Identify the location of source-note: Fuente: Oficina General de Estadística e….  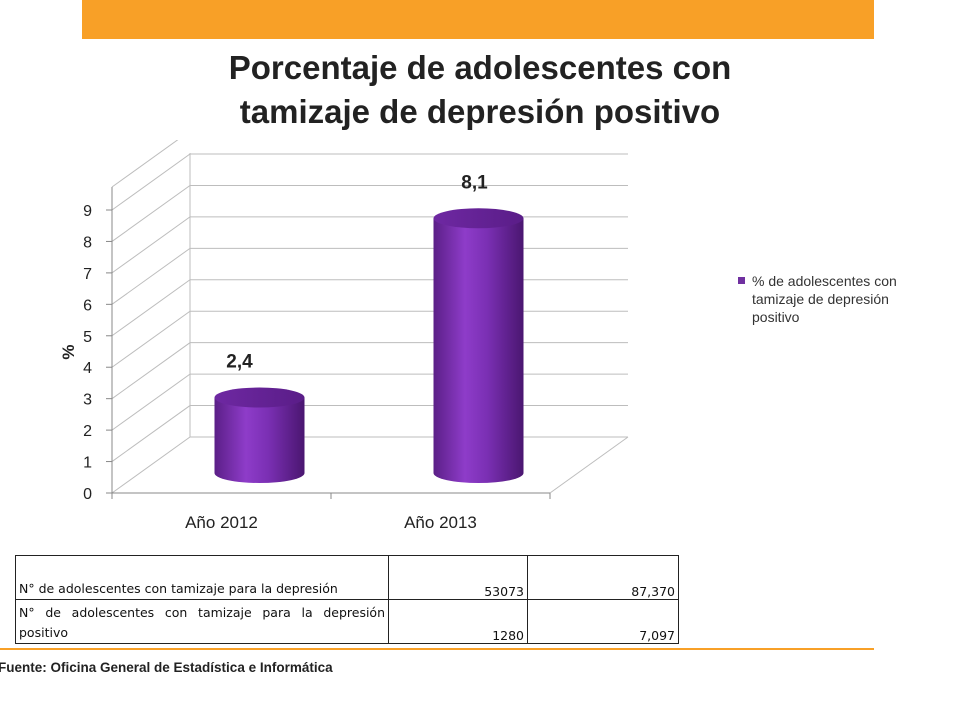
(166, 667).